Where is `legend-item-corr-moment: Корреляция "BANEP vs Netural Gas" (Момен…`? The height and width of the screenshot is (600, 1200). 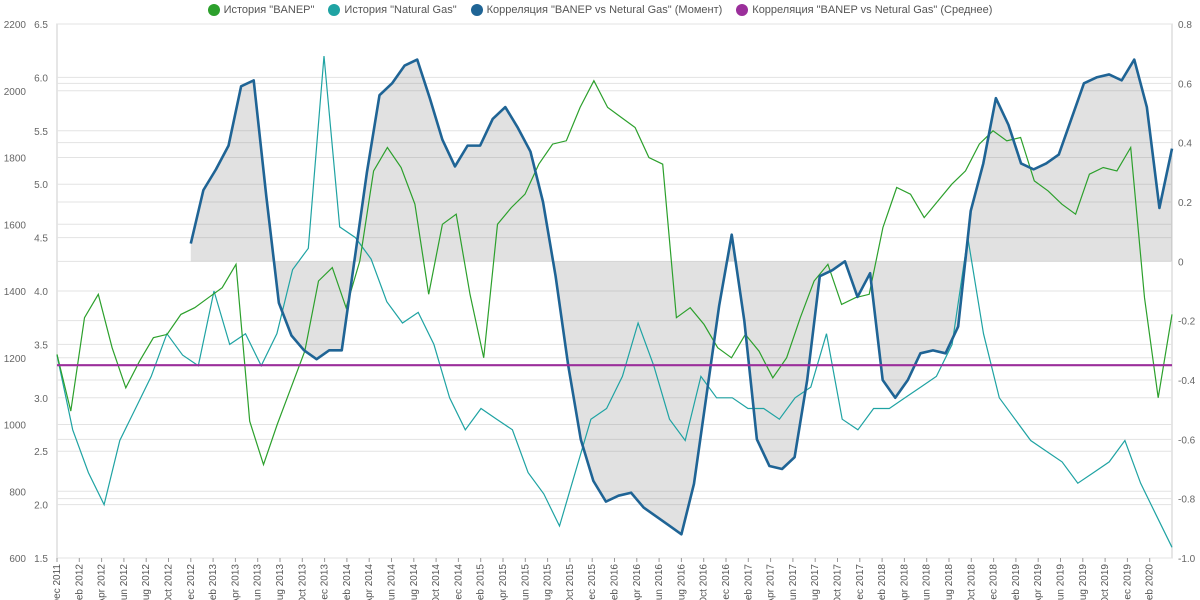 legend-item-corr-moment: Корреляция "BANEP vs Netural Gas" (Момен… is located at coordinates (596, 10).